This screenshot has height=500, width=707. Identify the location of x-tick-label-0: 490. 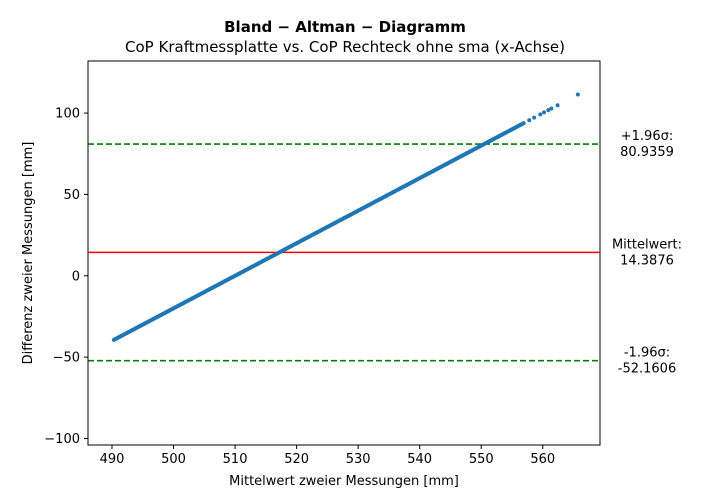
(112, 459).